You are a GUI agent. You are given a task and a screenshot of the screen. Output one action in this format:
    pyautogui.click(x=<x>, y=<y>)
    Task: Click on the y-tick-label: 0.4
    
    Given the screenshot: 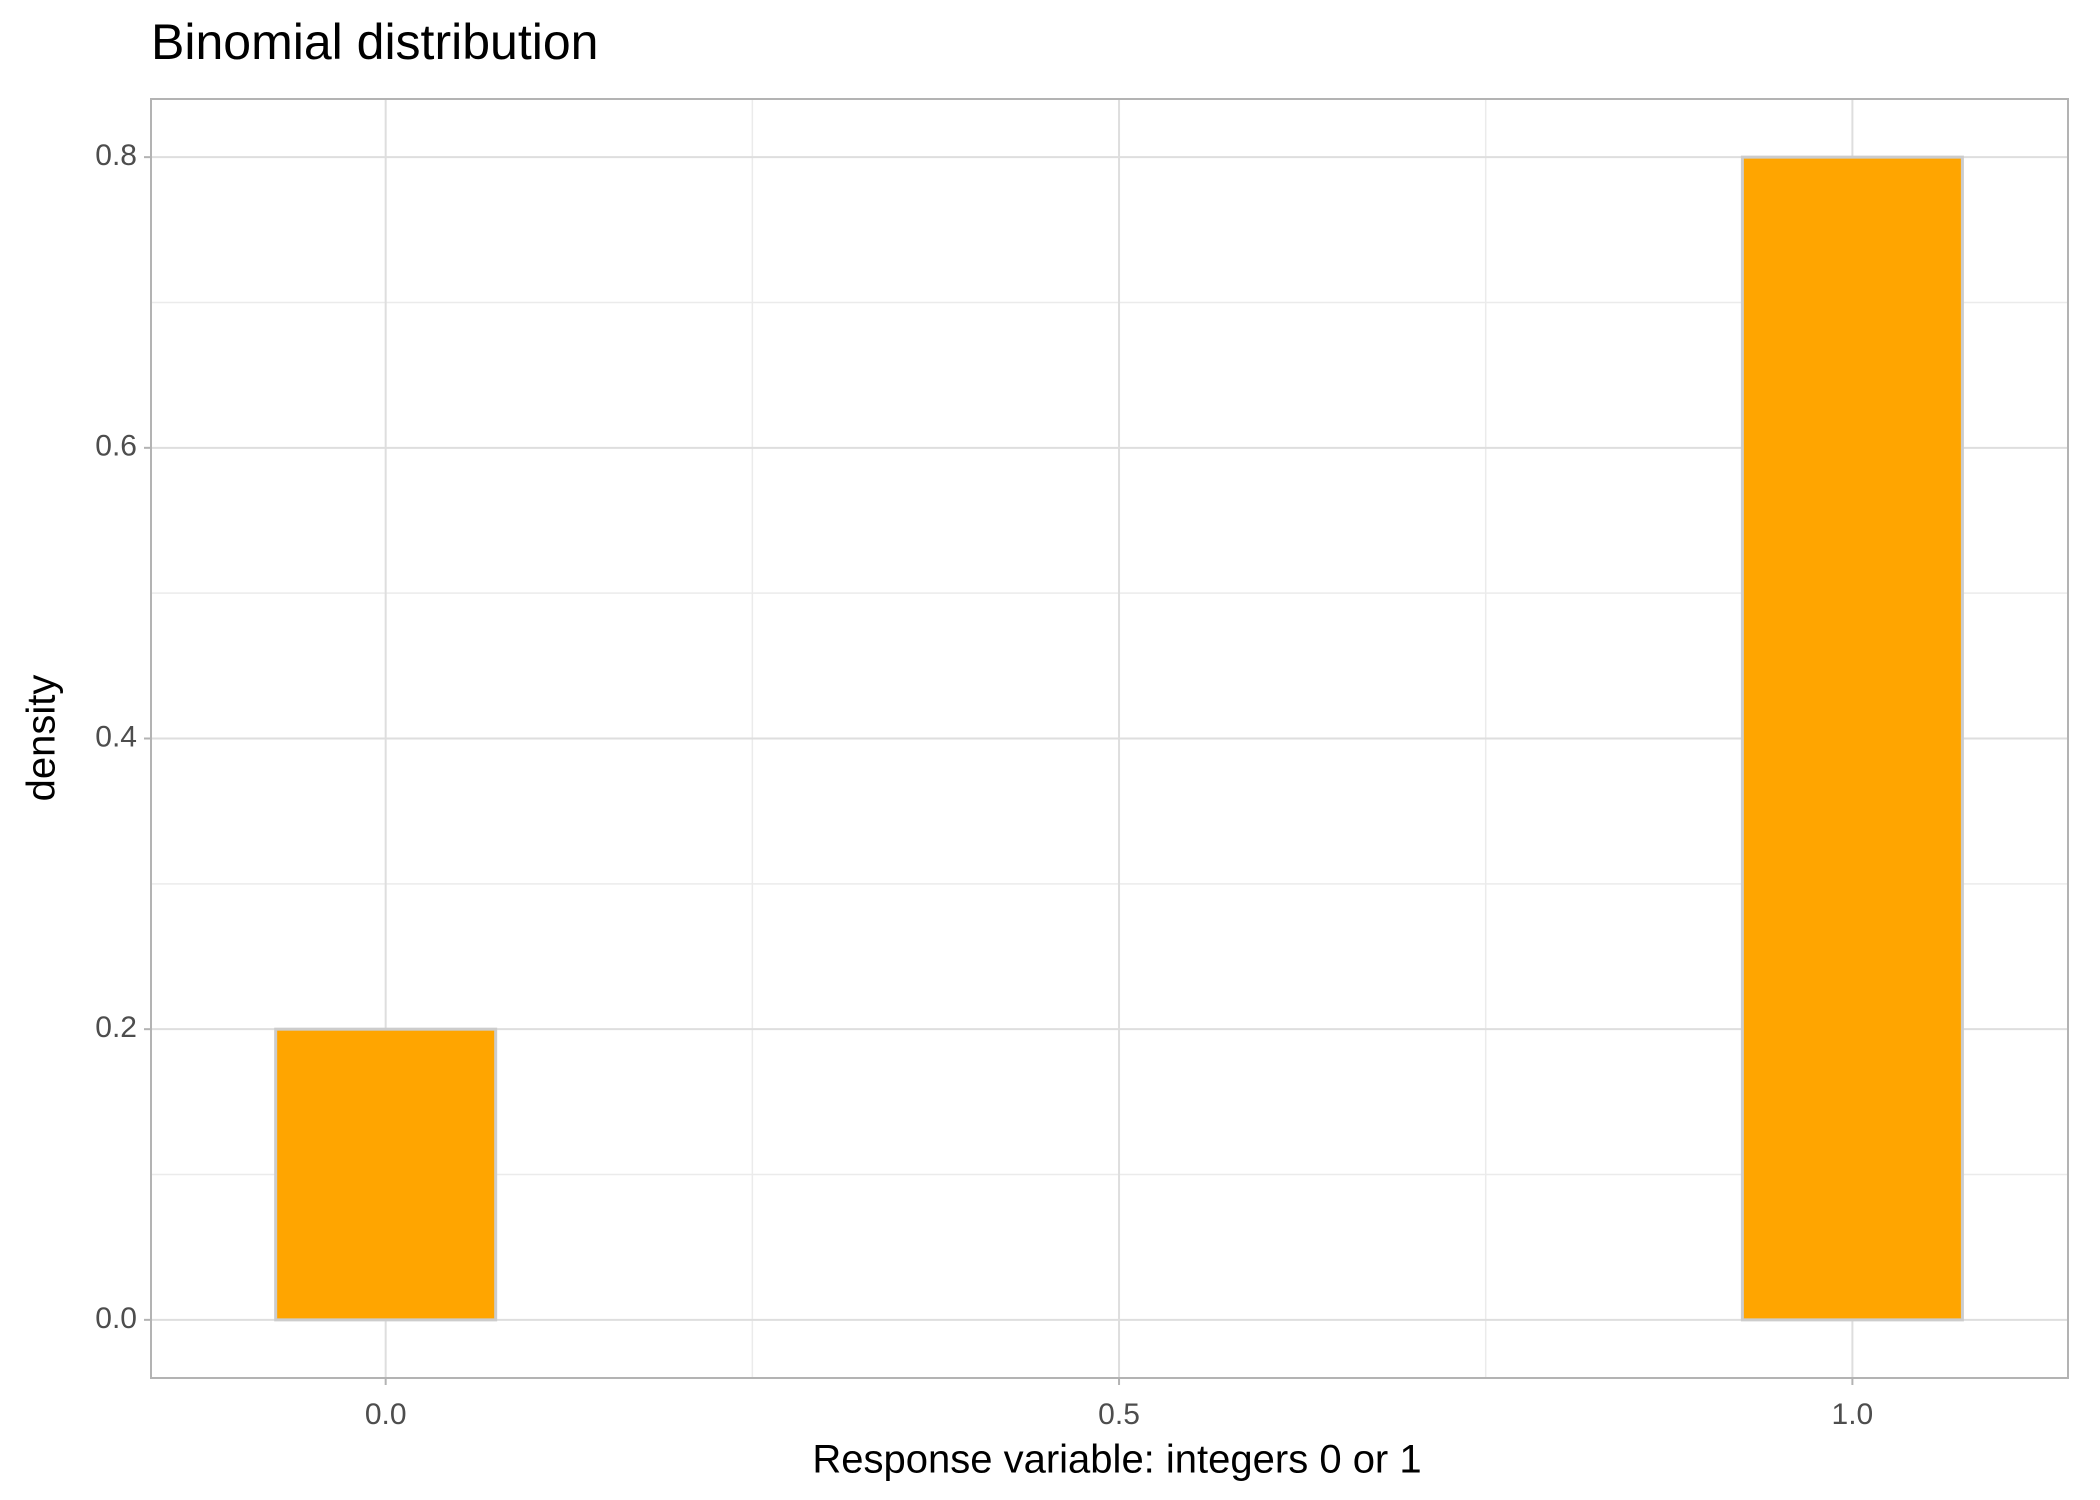 What is the action you would take?
    pyautogui.click(x=116, y=736)
    